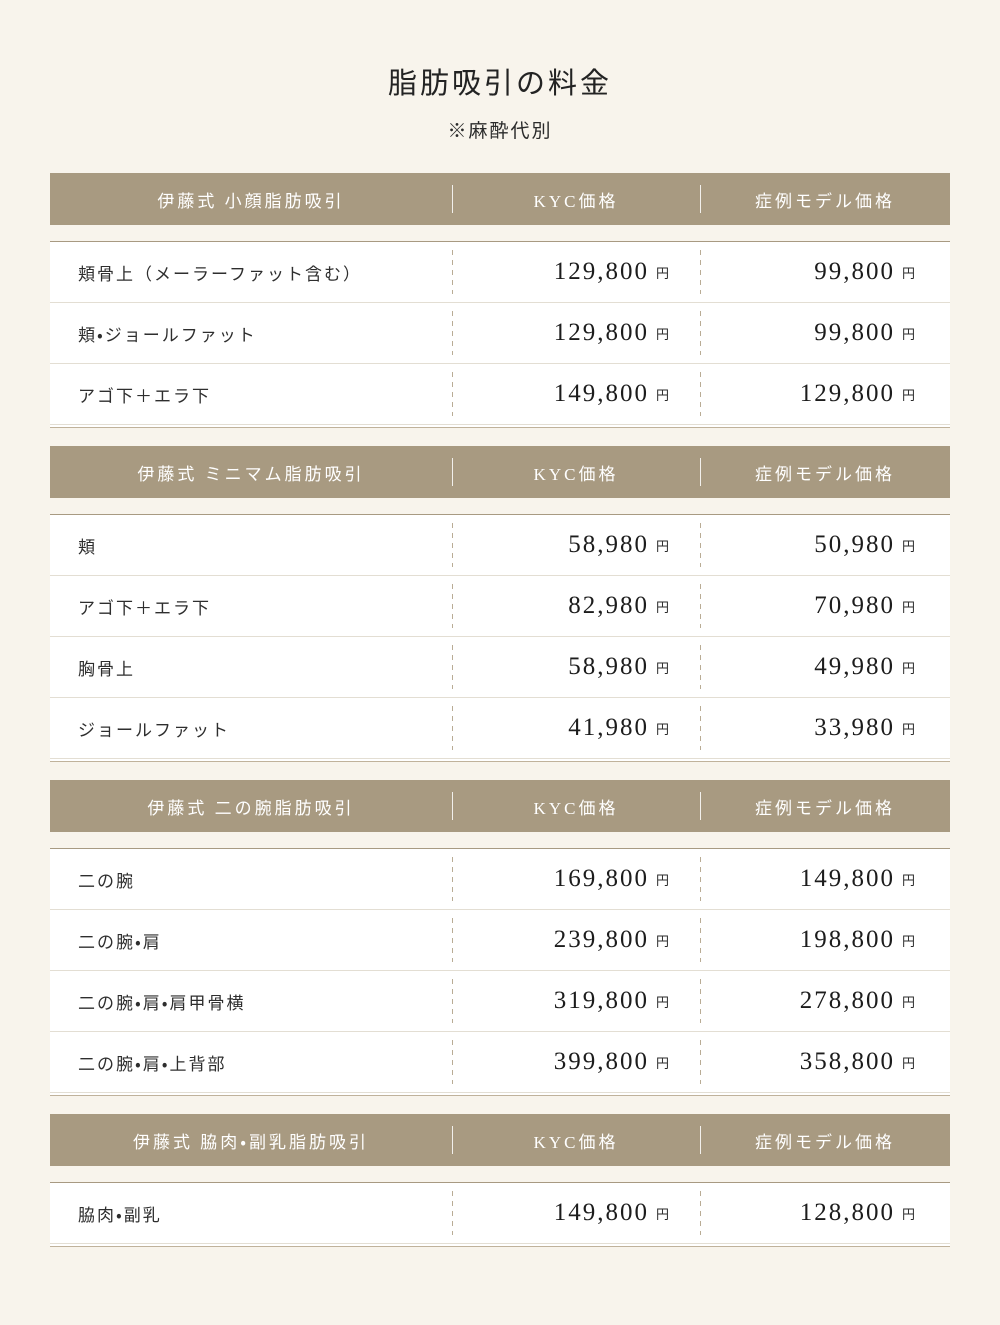 Image resolution: width=1000 pixels, height=1325 pixels. Describe the element at coordinates (847, 393) in the screenshot. I see `model-price: 129,800` at that location.